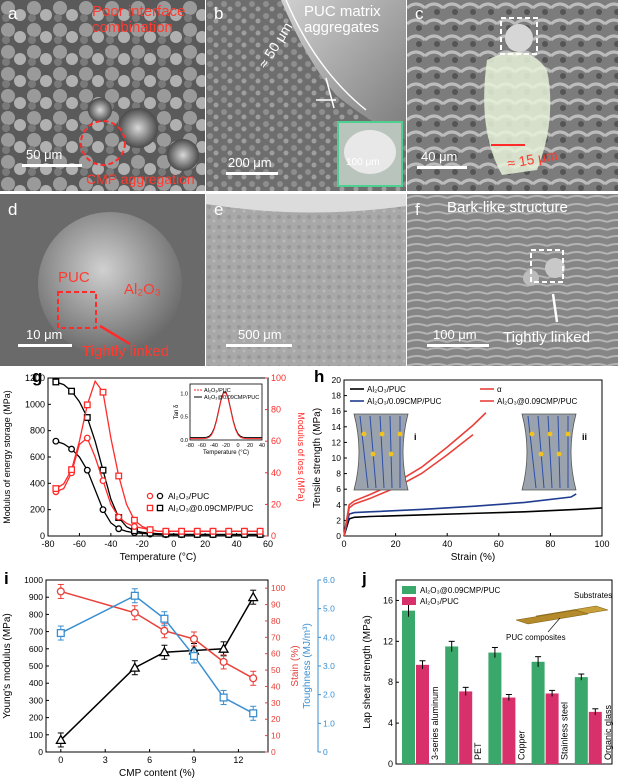 Image resolution: width=618 pixels, height=784 pixels. I want to click on puc-text-d: PUC, so click(74, 277).